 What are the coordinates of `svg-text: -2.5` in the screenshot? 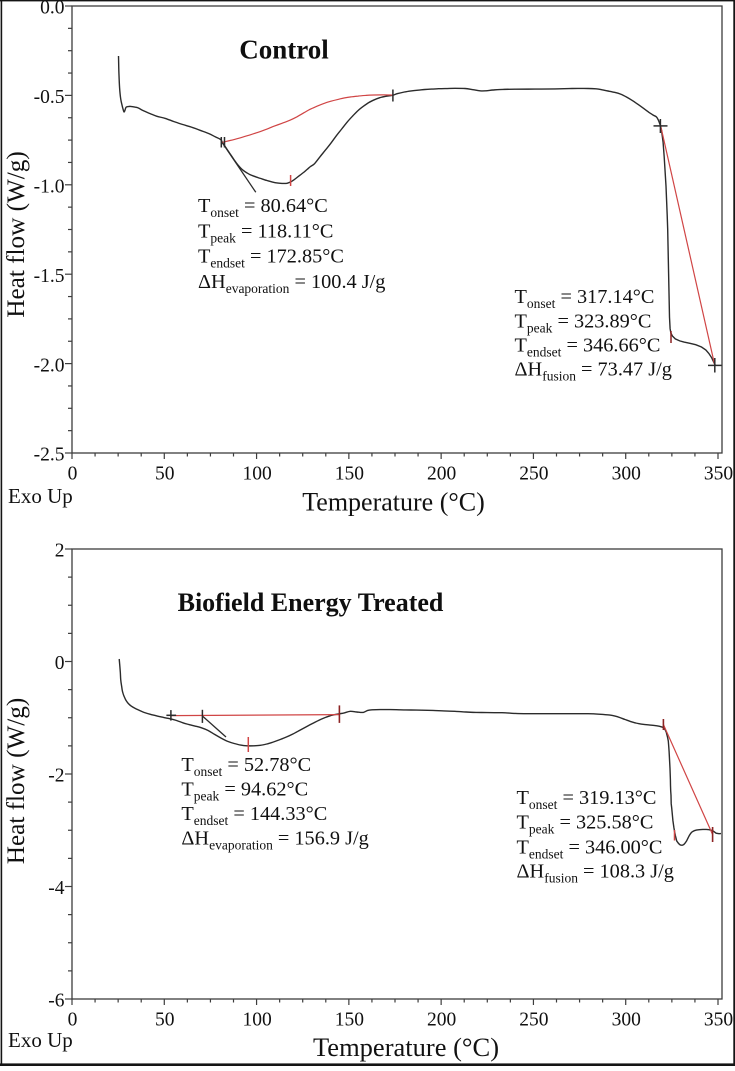 It's located at (49, 455).